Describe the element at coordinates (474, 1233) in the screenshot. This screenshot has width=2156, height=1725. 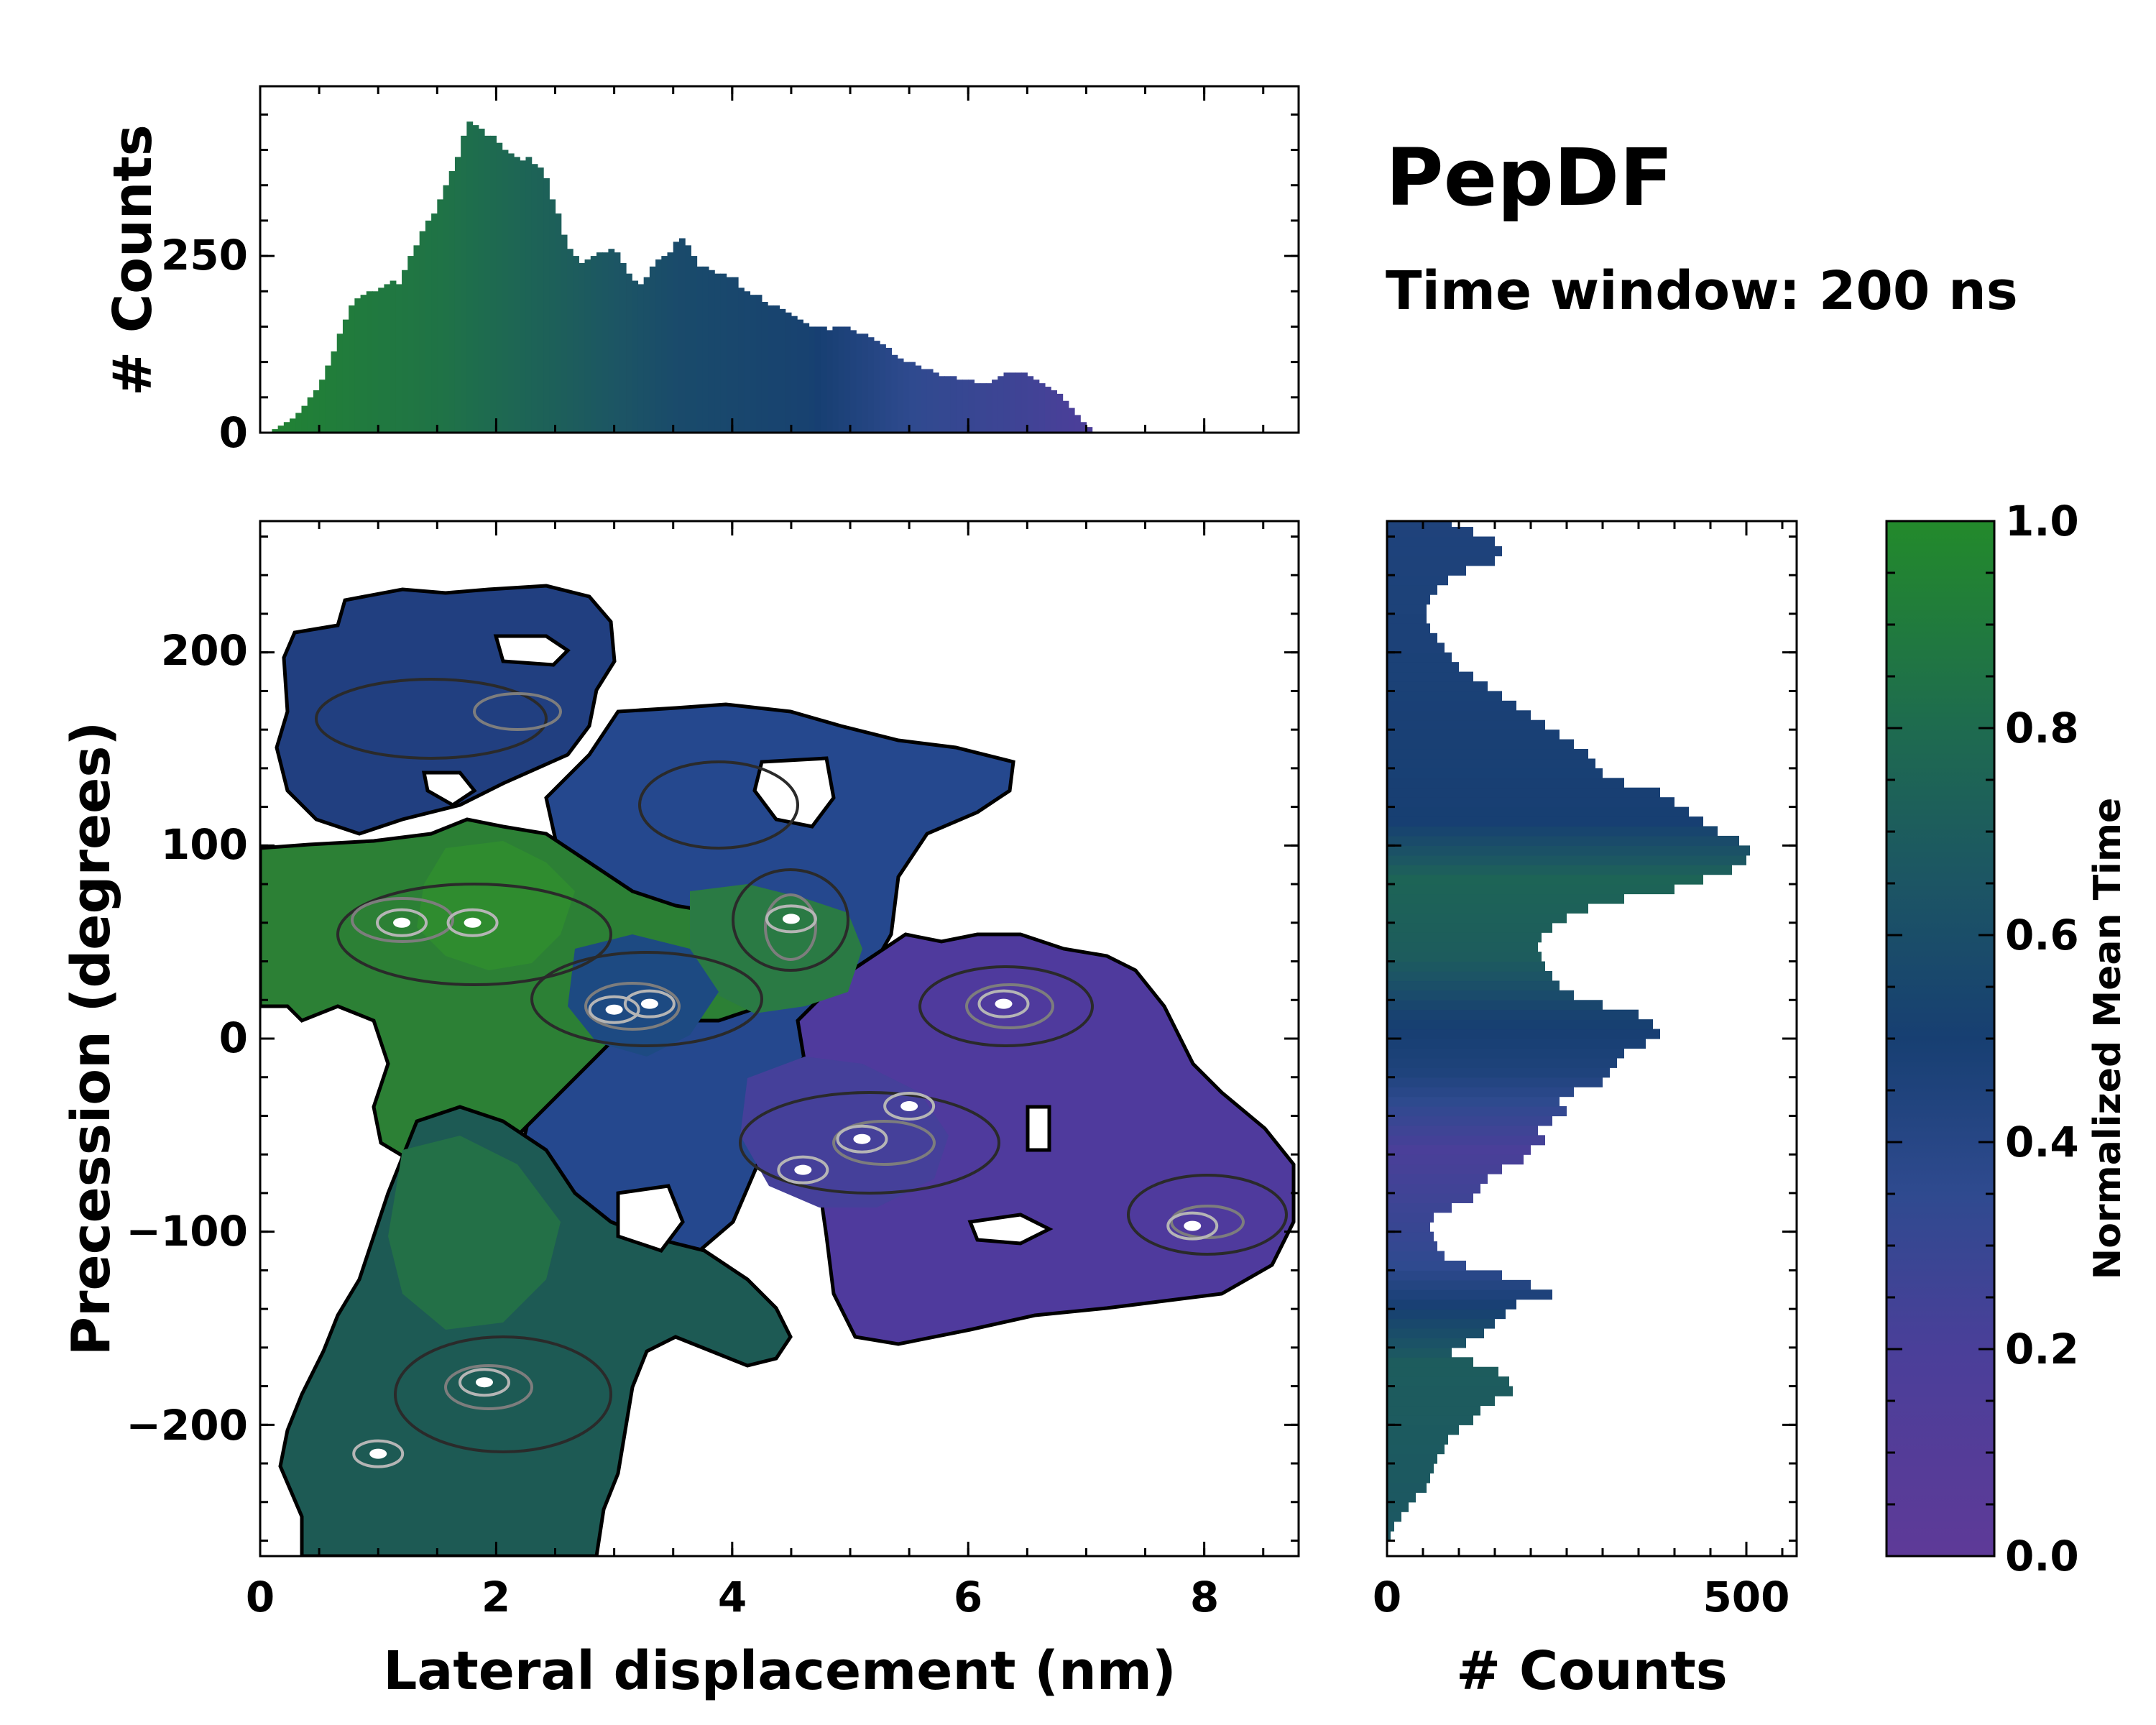
I see `region-lower-green` at that location.